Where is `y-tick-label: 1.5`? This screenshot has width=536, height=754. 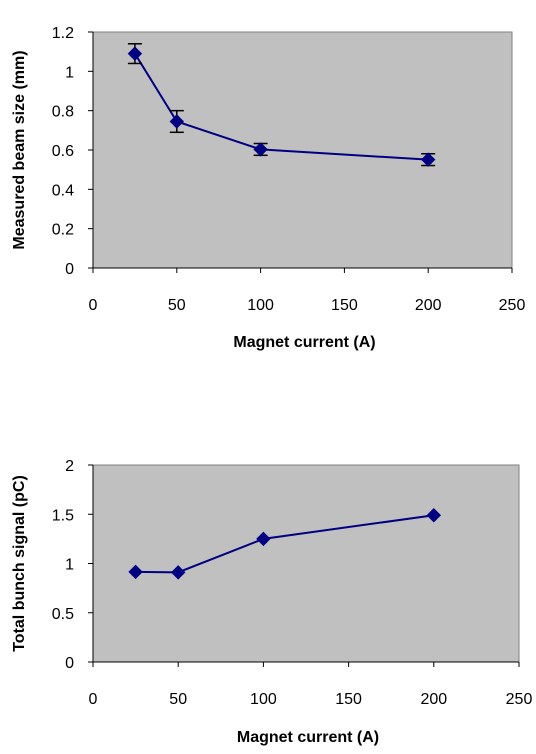 y-tick-label: 1.5 is located at coordinates (63, 515).